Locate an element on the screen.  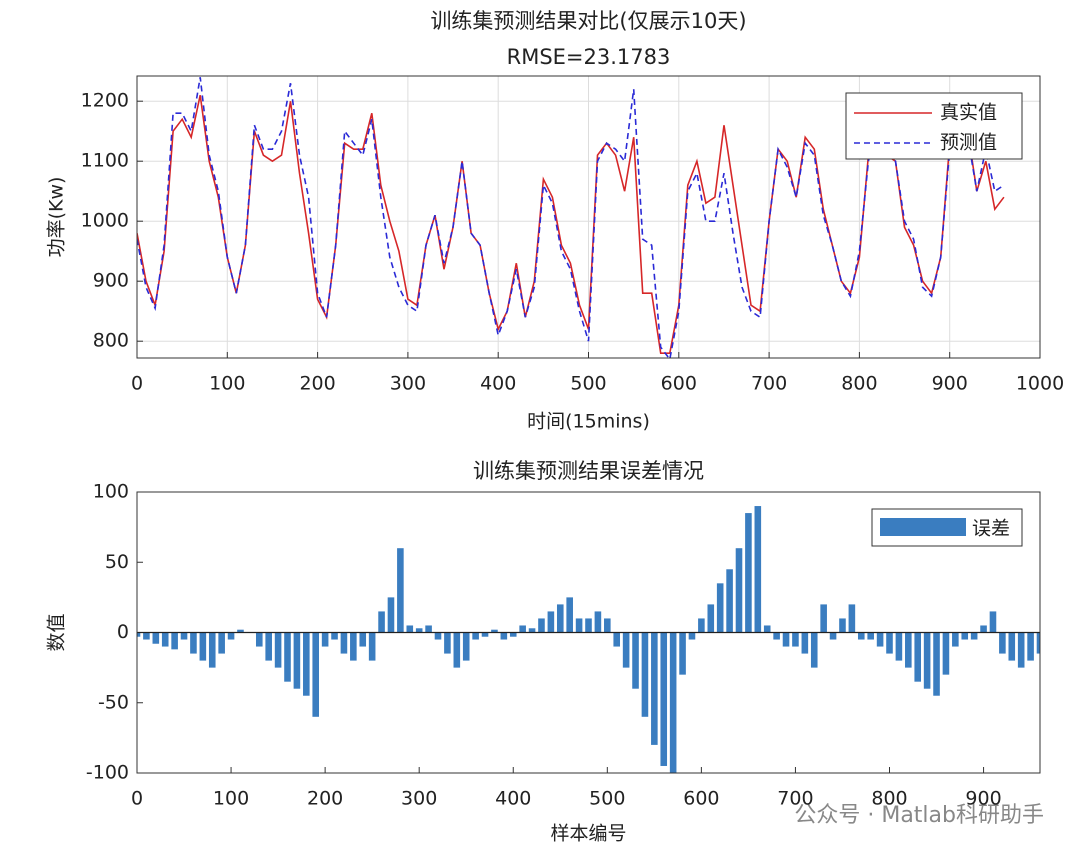
legend-label: 真实值 is located at coordinates (968, 113).